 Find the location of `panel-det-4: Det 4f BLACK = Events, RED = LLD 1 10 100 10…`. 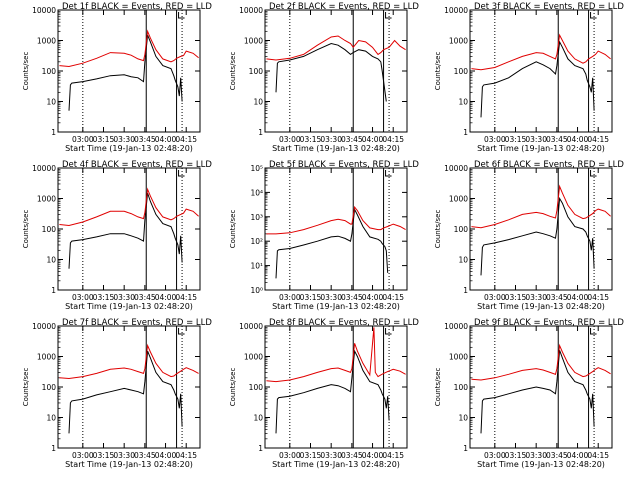

panel-det-4: Det 4f BLACK = Events, RED = LLD 1 10 100 10… is located at coordinates (117, 235).